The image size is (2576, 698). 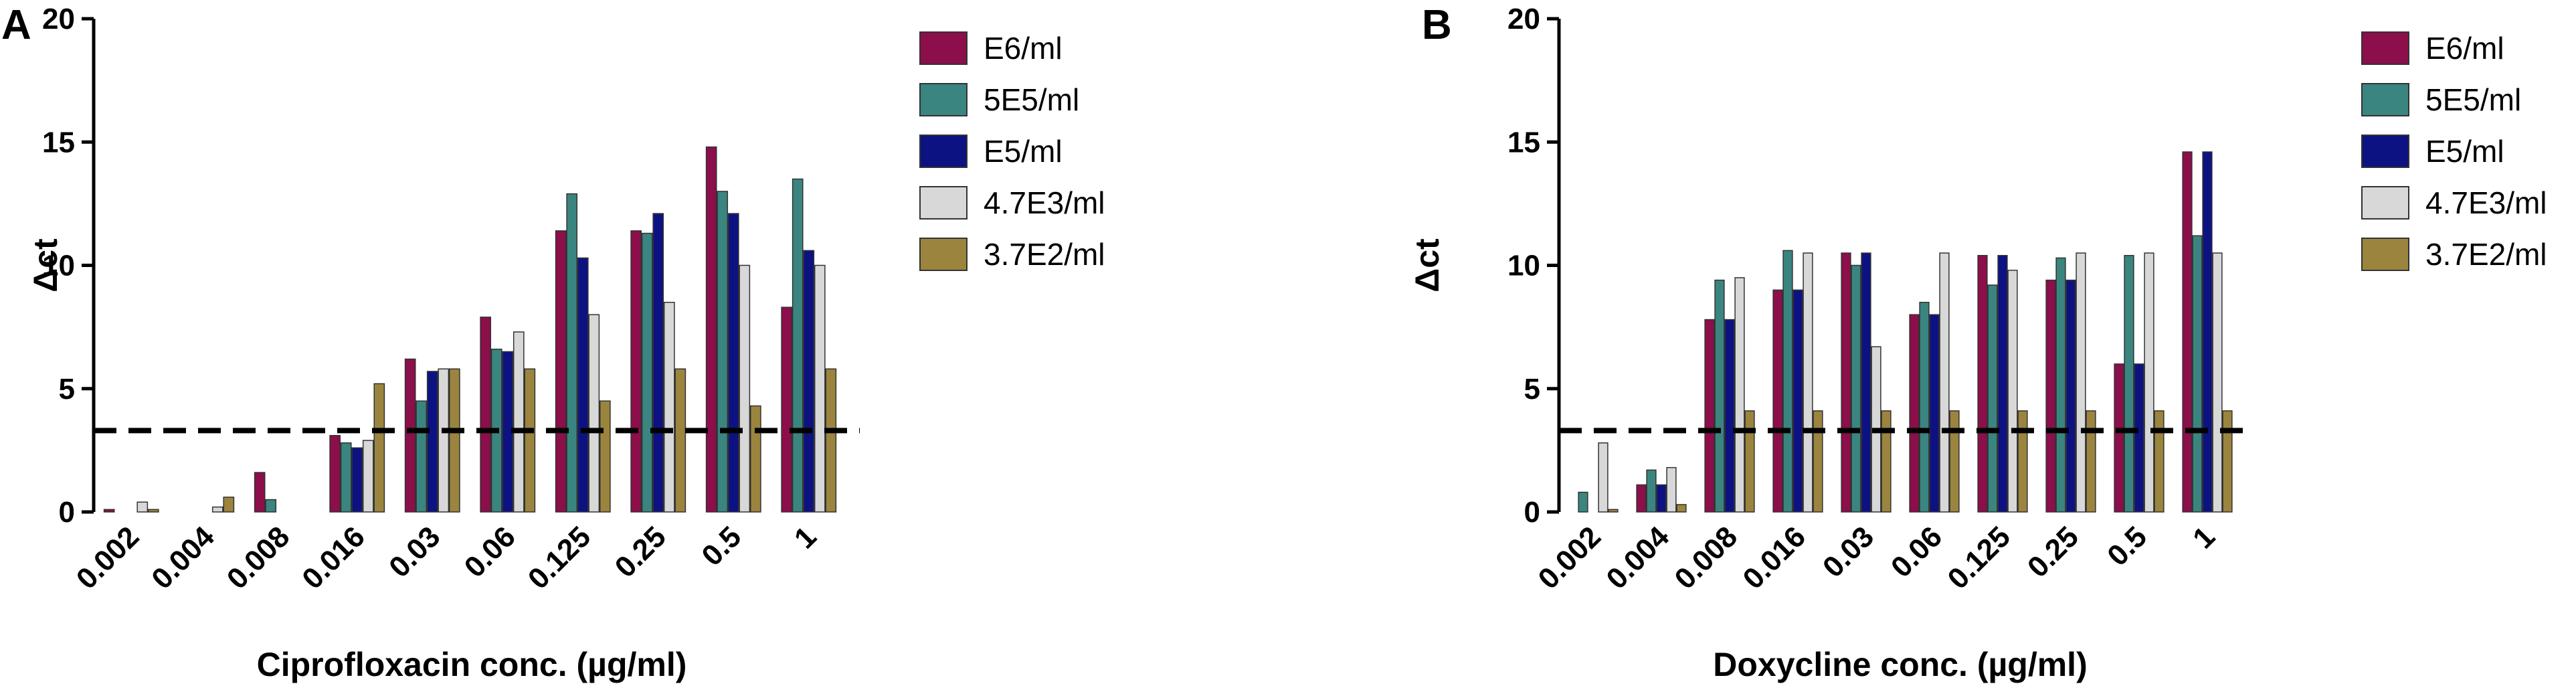 I want to click on x-tick-label: 0.016, so click(x=333, y=558).